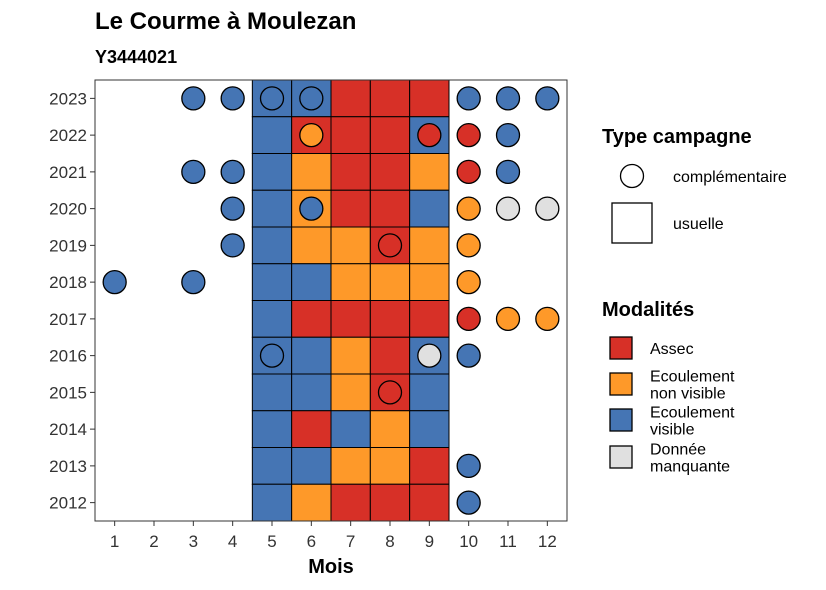 This screenshot has height=590, width=826. I want to click on legend-type-campagne: Type campagne complémentaire usuelle, so click(694, 185).